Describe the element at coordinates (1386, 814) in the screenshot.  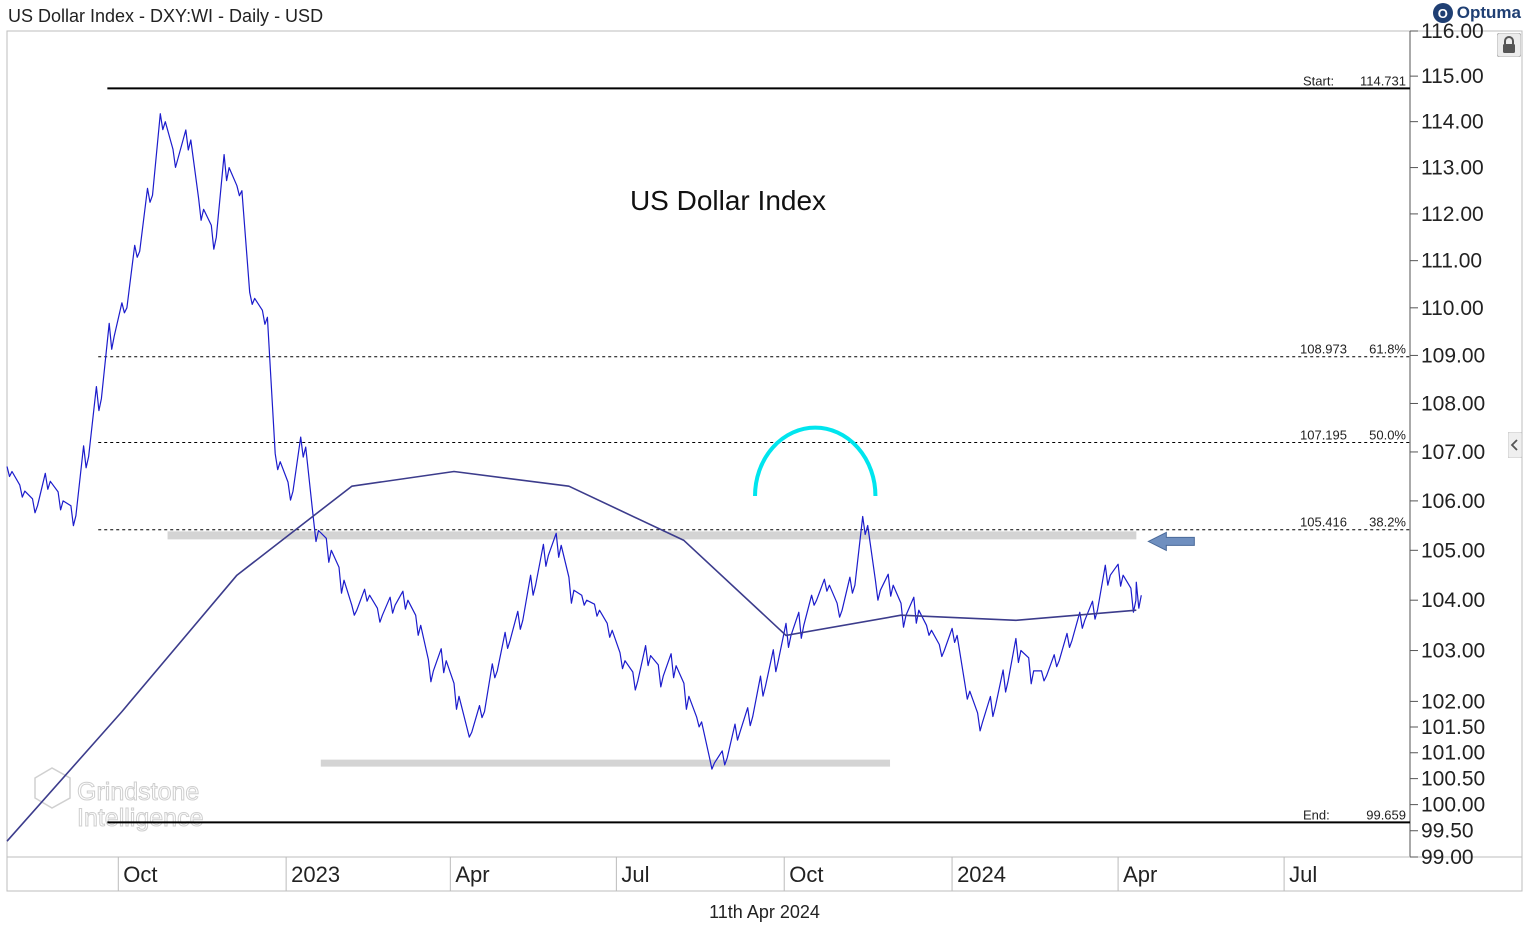
I see `level-value: 99.659` at that location.